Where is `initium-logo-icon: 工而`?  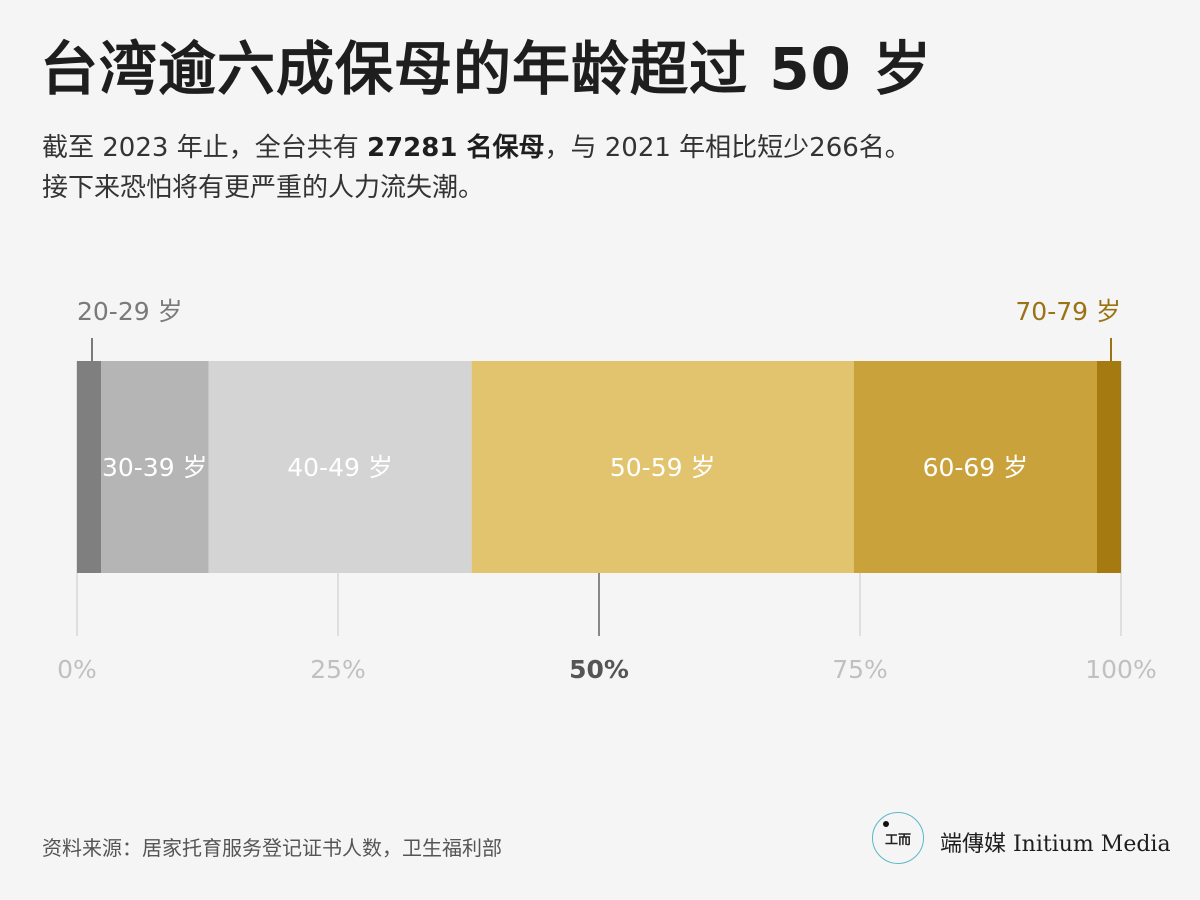
initium-logo-icon: 工而 is located at coordinates (898, 838).